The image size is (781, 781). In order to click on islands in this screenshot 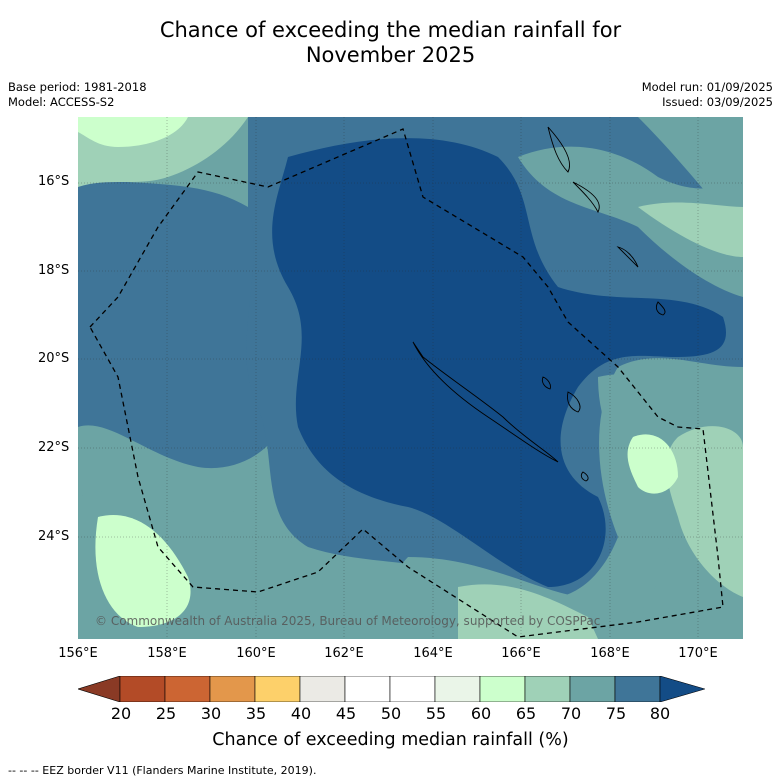, I will do `click(539, 304)`.